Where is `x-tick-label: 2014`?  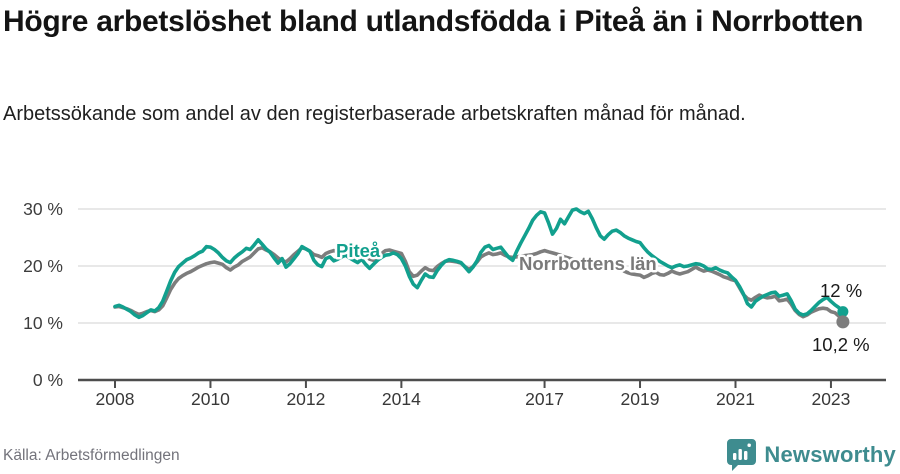
x-tick-label: 2014 is located at coordinates (401, 399).